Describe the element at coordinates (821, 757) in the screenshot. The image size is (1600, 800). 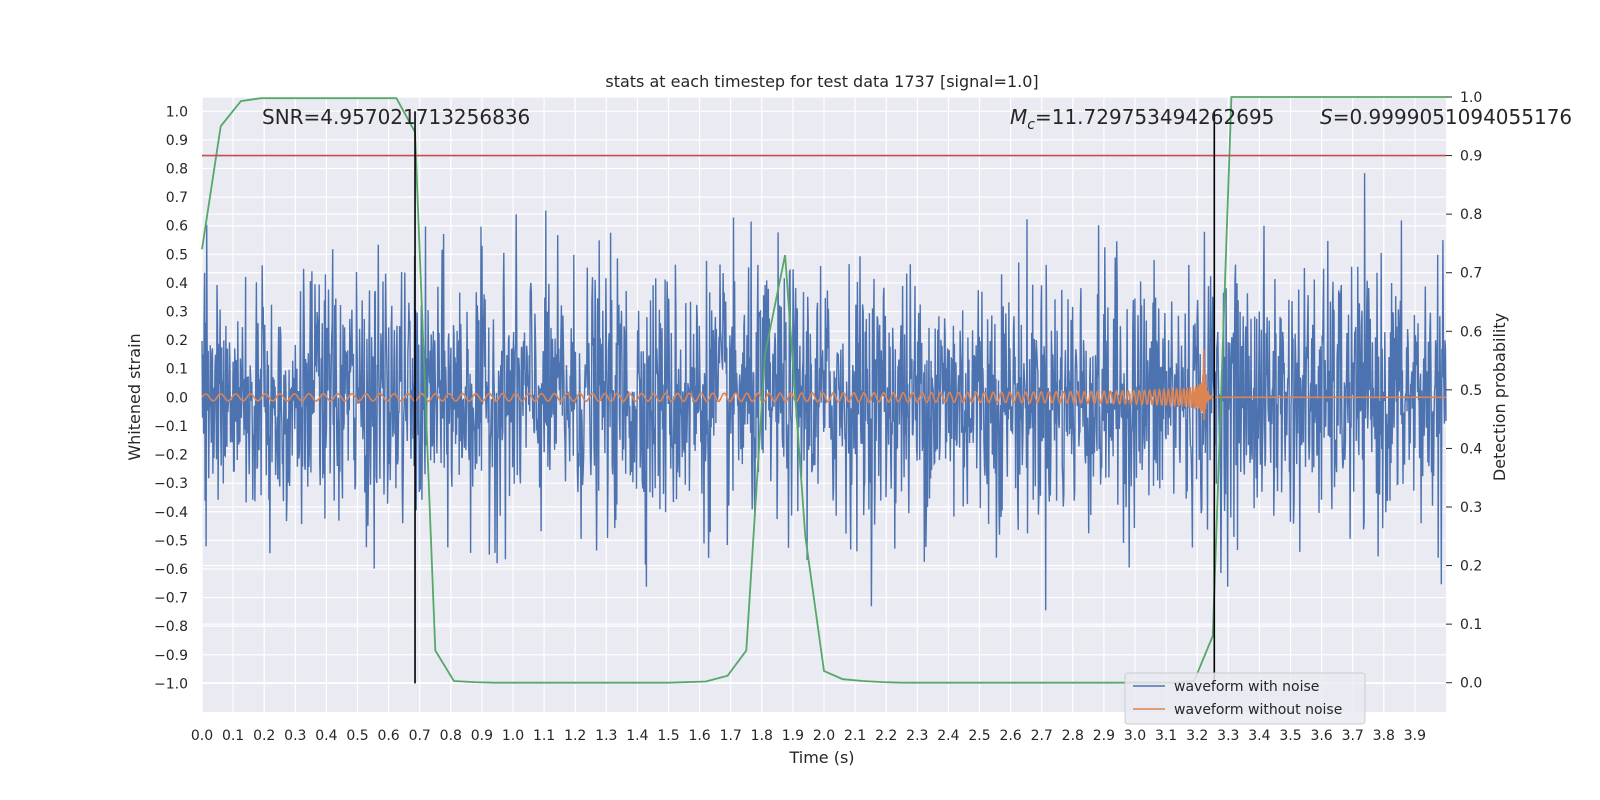
I see `x-axis-label: Time (s)` at that location.